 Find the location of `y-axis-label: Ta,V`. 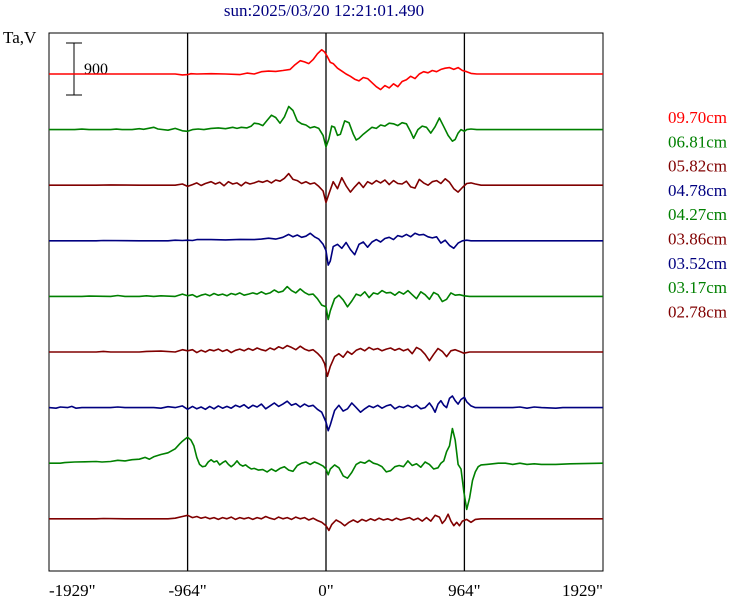

y-axis-label: Ta,V is located at coordinates (20, 37).